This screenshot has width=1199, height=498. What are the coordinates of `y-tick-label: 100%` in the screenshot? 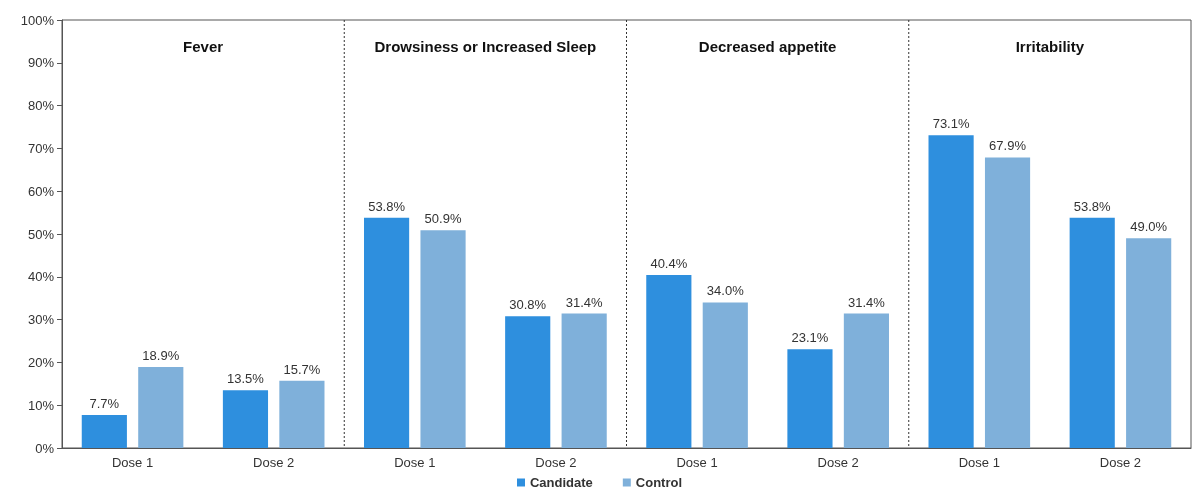 It's located at (37, 20).